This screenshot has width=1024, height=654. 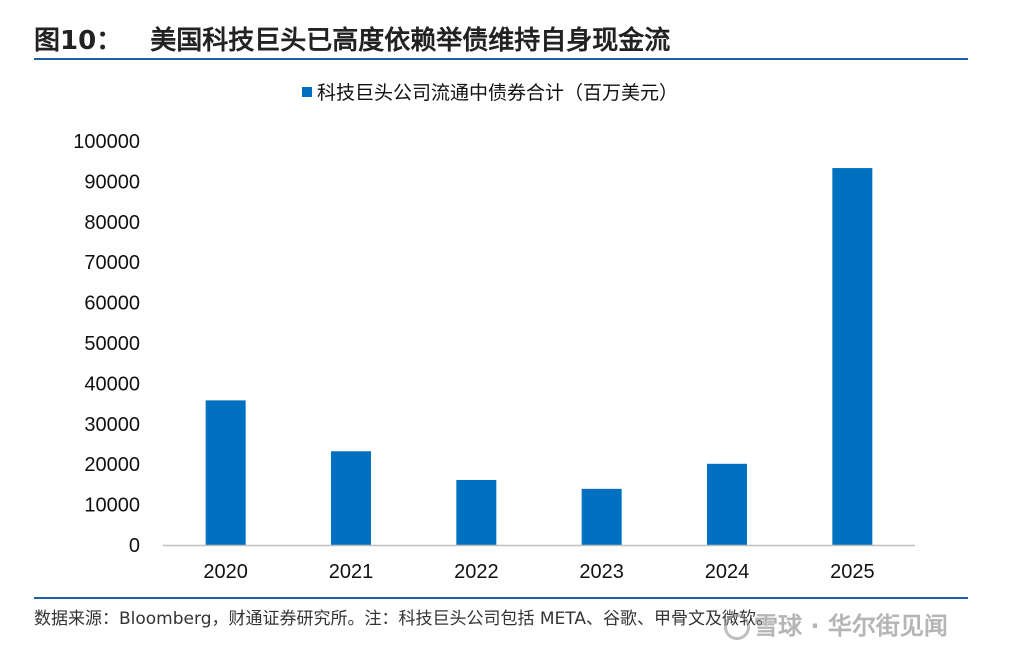 I want to click on bar-2023, so click(x=601, y=516).